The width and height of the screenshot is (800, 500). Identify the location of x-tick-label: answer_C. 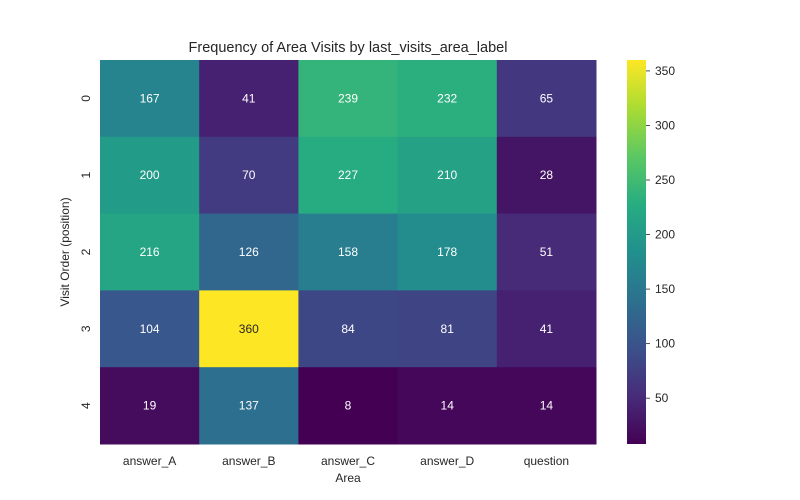
(348, 461).